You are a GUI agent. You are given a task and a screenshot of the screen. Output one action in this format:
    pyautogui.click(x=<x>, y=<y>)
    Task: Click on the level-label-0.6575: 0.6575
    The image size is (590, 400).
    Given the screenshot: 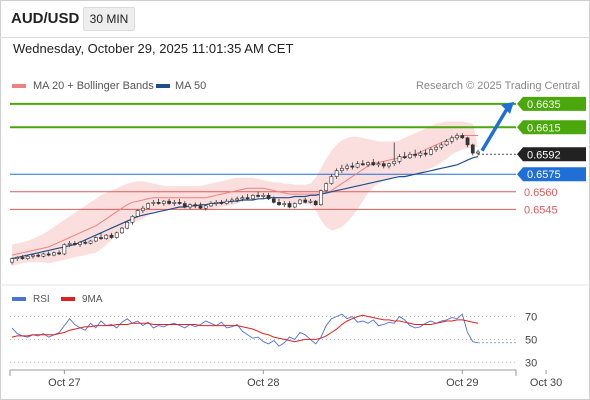 What is the action you would take?
    pyautogui.click(x=544, y=175)
    